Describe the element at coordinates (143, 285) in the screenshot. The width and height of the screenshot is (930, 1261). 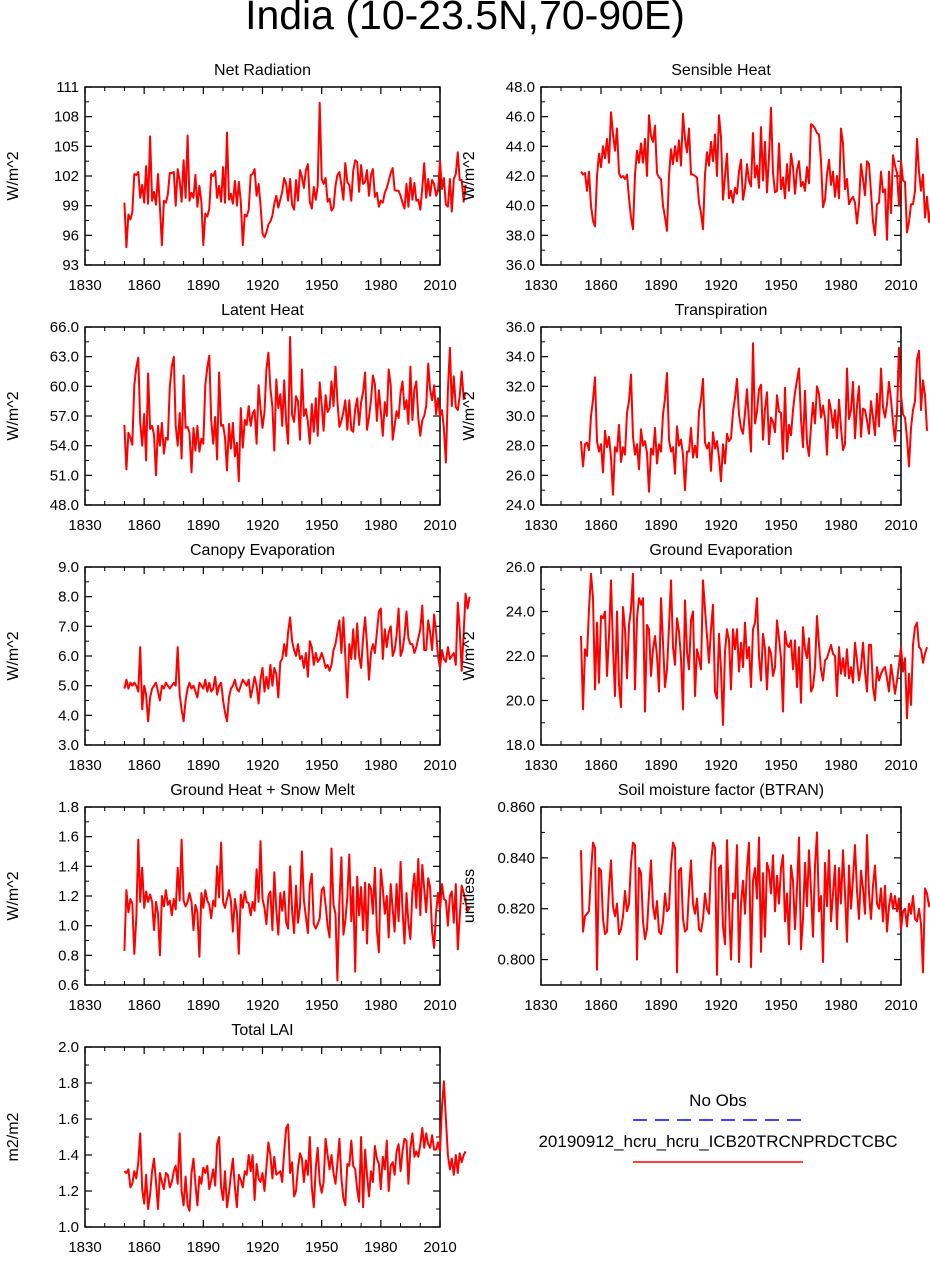
I see `net-radiation-x-tick-label: 1860` at that location.